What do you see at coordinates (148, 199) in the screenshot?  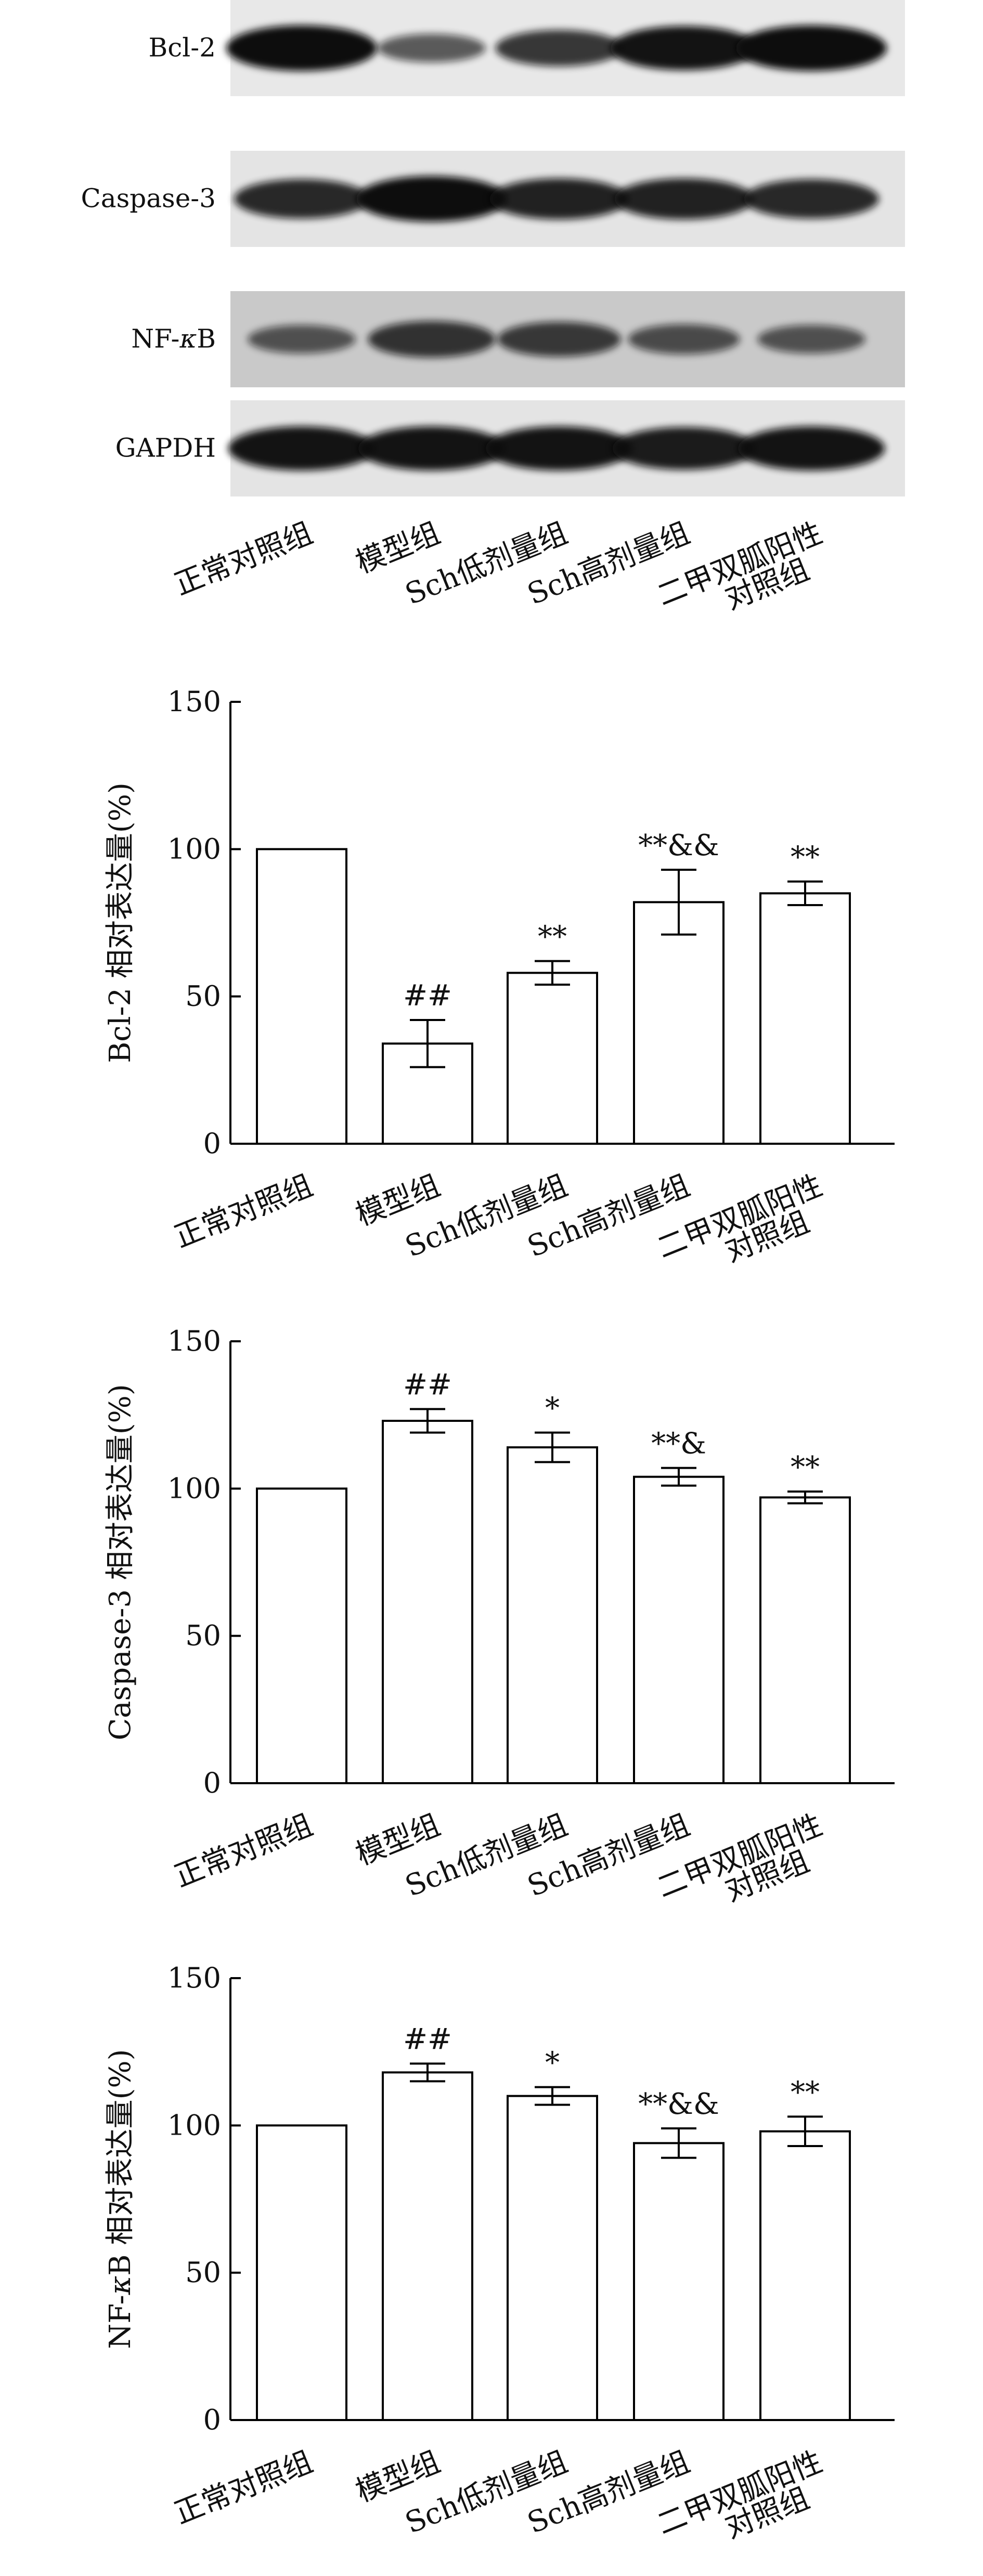 I see `blot-protein-label: Caspase-3` at bounding box center [148, 199].